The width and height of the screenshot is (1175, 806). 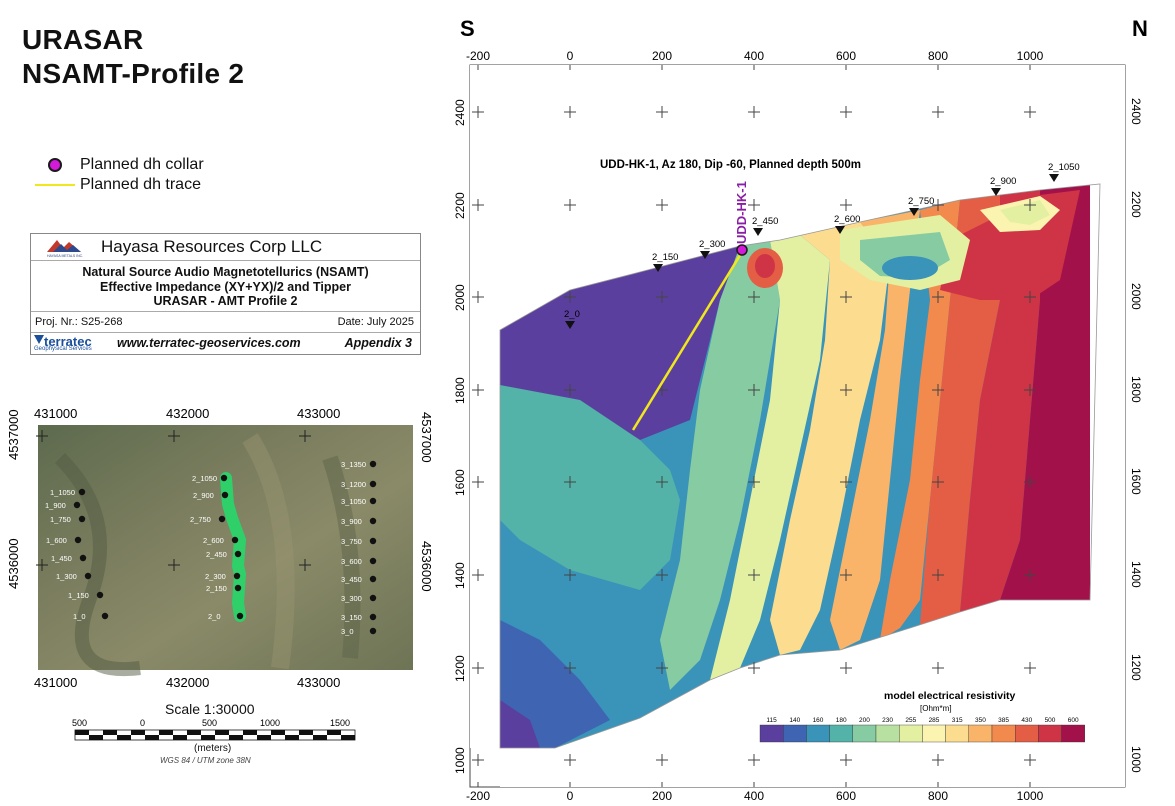 I want to click on section-x-tick-bottom: 600, so click(x=846, y=796).